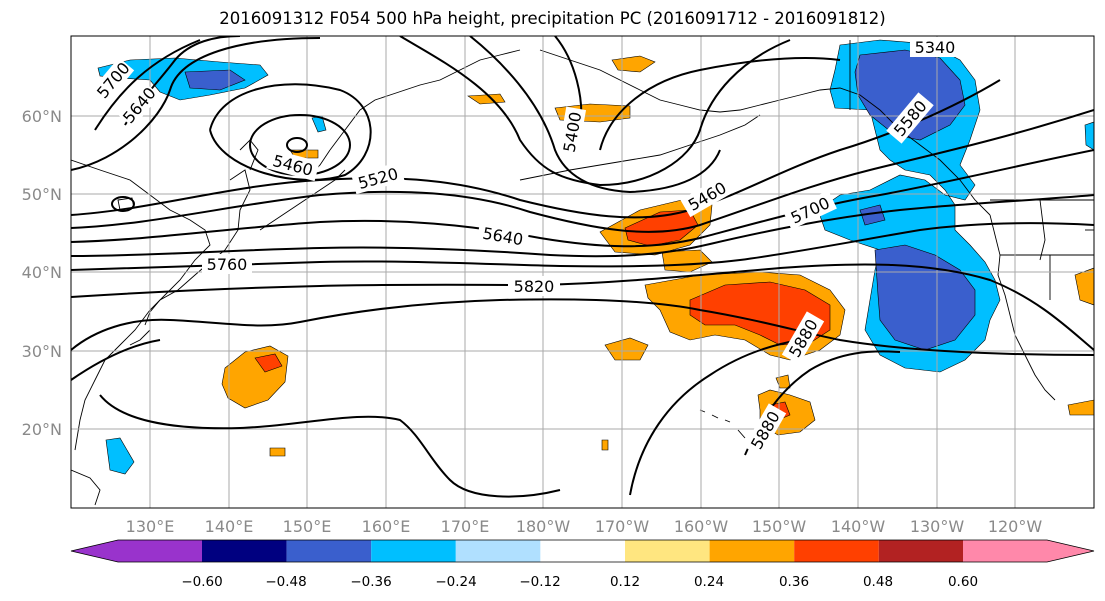  I want to click on lat-label: 50°N, so click(42, 194).